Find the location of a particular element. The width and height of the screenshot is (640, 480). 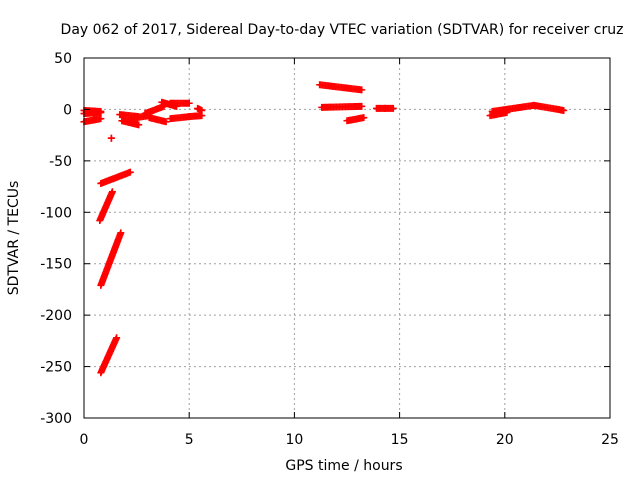

x-tick-label: 20 is located at coordinates (505, 440).